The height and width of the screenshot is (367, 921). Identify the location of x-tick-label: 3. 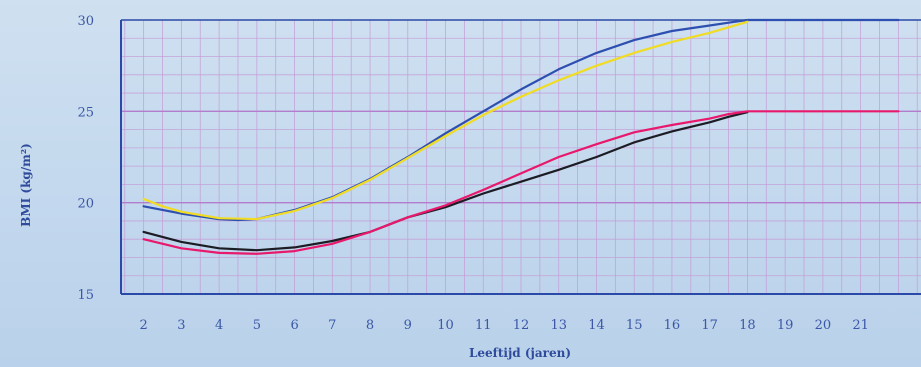
(181, 325).